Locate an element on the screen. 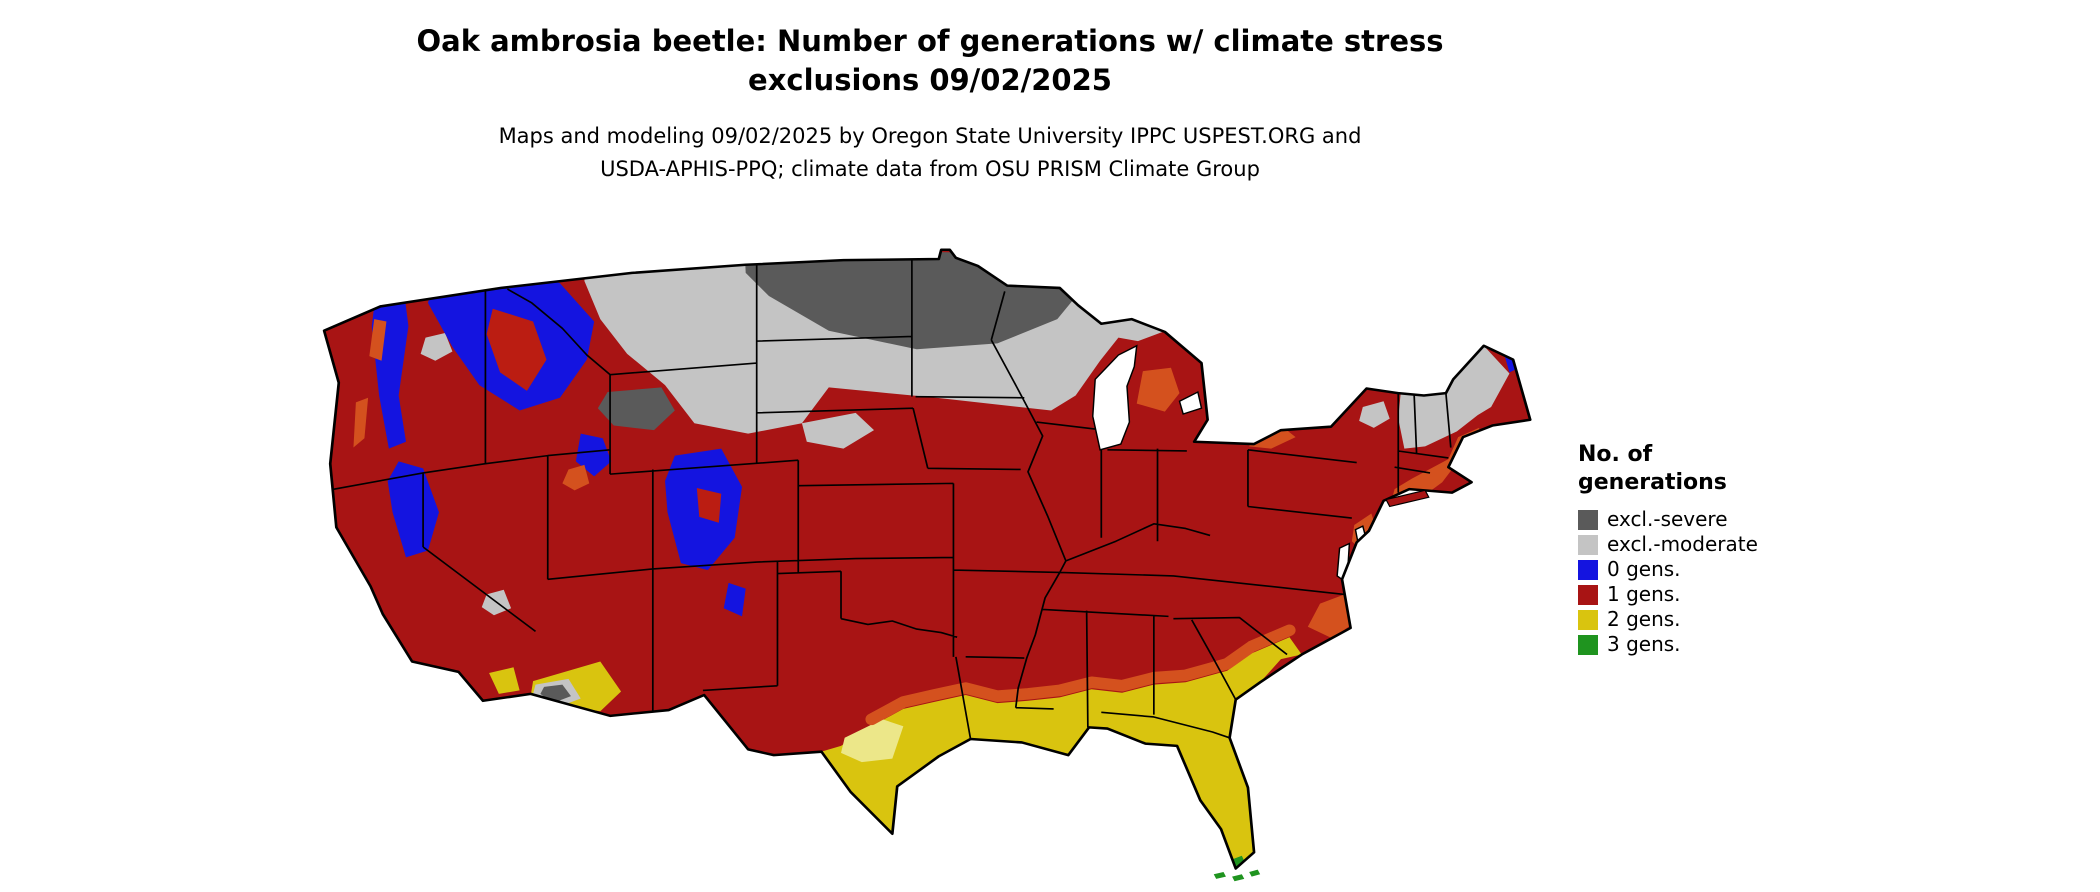 Image resolution: width=2100 pixels, height=892 pixels. legend-swatch-2-gens is located at coordinates (1588, 619).